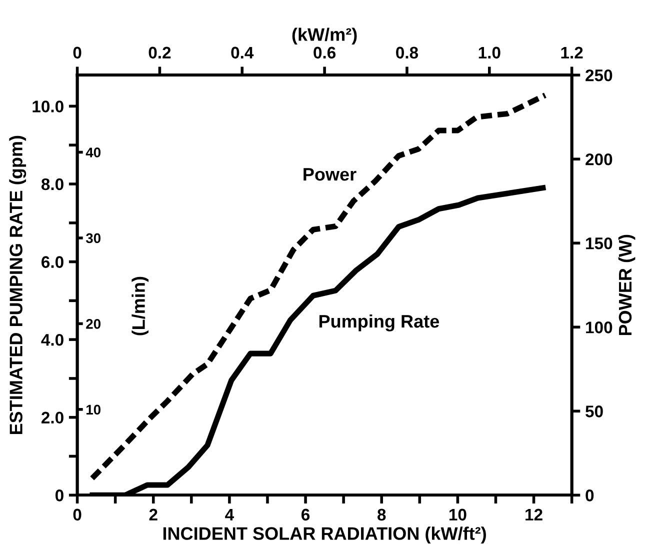 This screenshot has height=552, width=655. What do you see at coordinates (407, 52) in the screenshot?
I see `x2-tick-label: 0.8` at bounding box center [407, 52].